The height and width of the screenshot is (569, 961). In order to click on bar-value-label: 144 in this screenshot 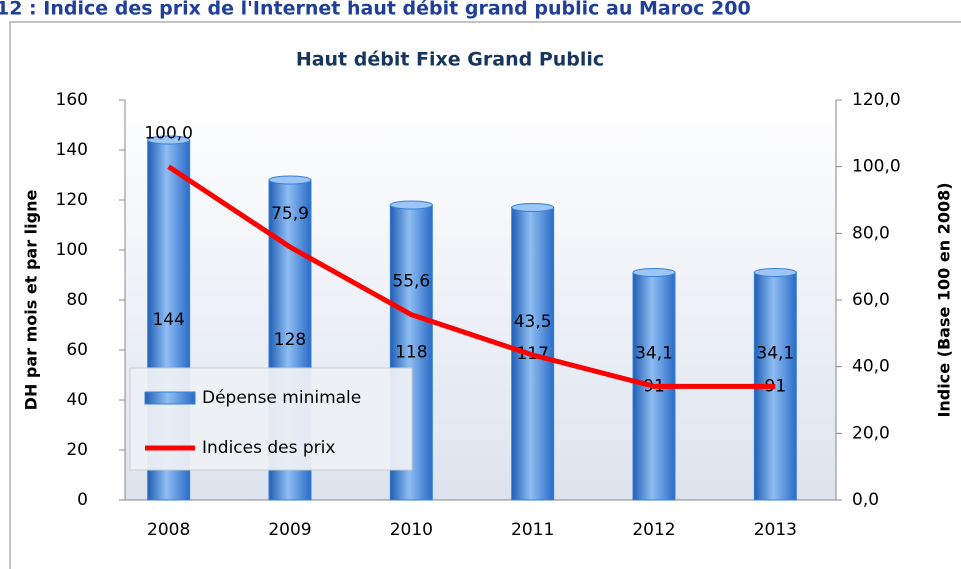, I will do `click(168, 320)`.